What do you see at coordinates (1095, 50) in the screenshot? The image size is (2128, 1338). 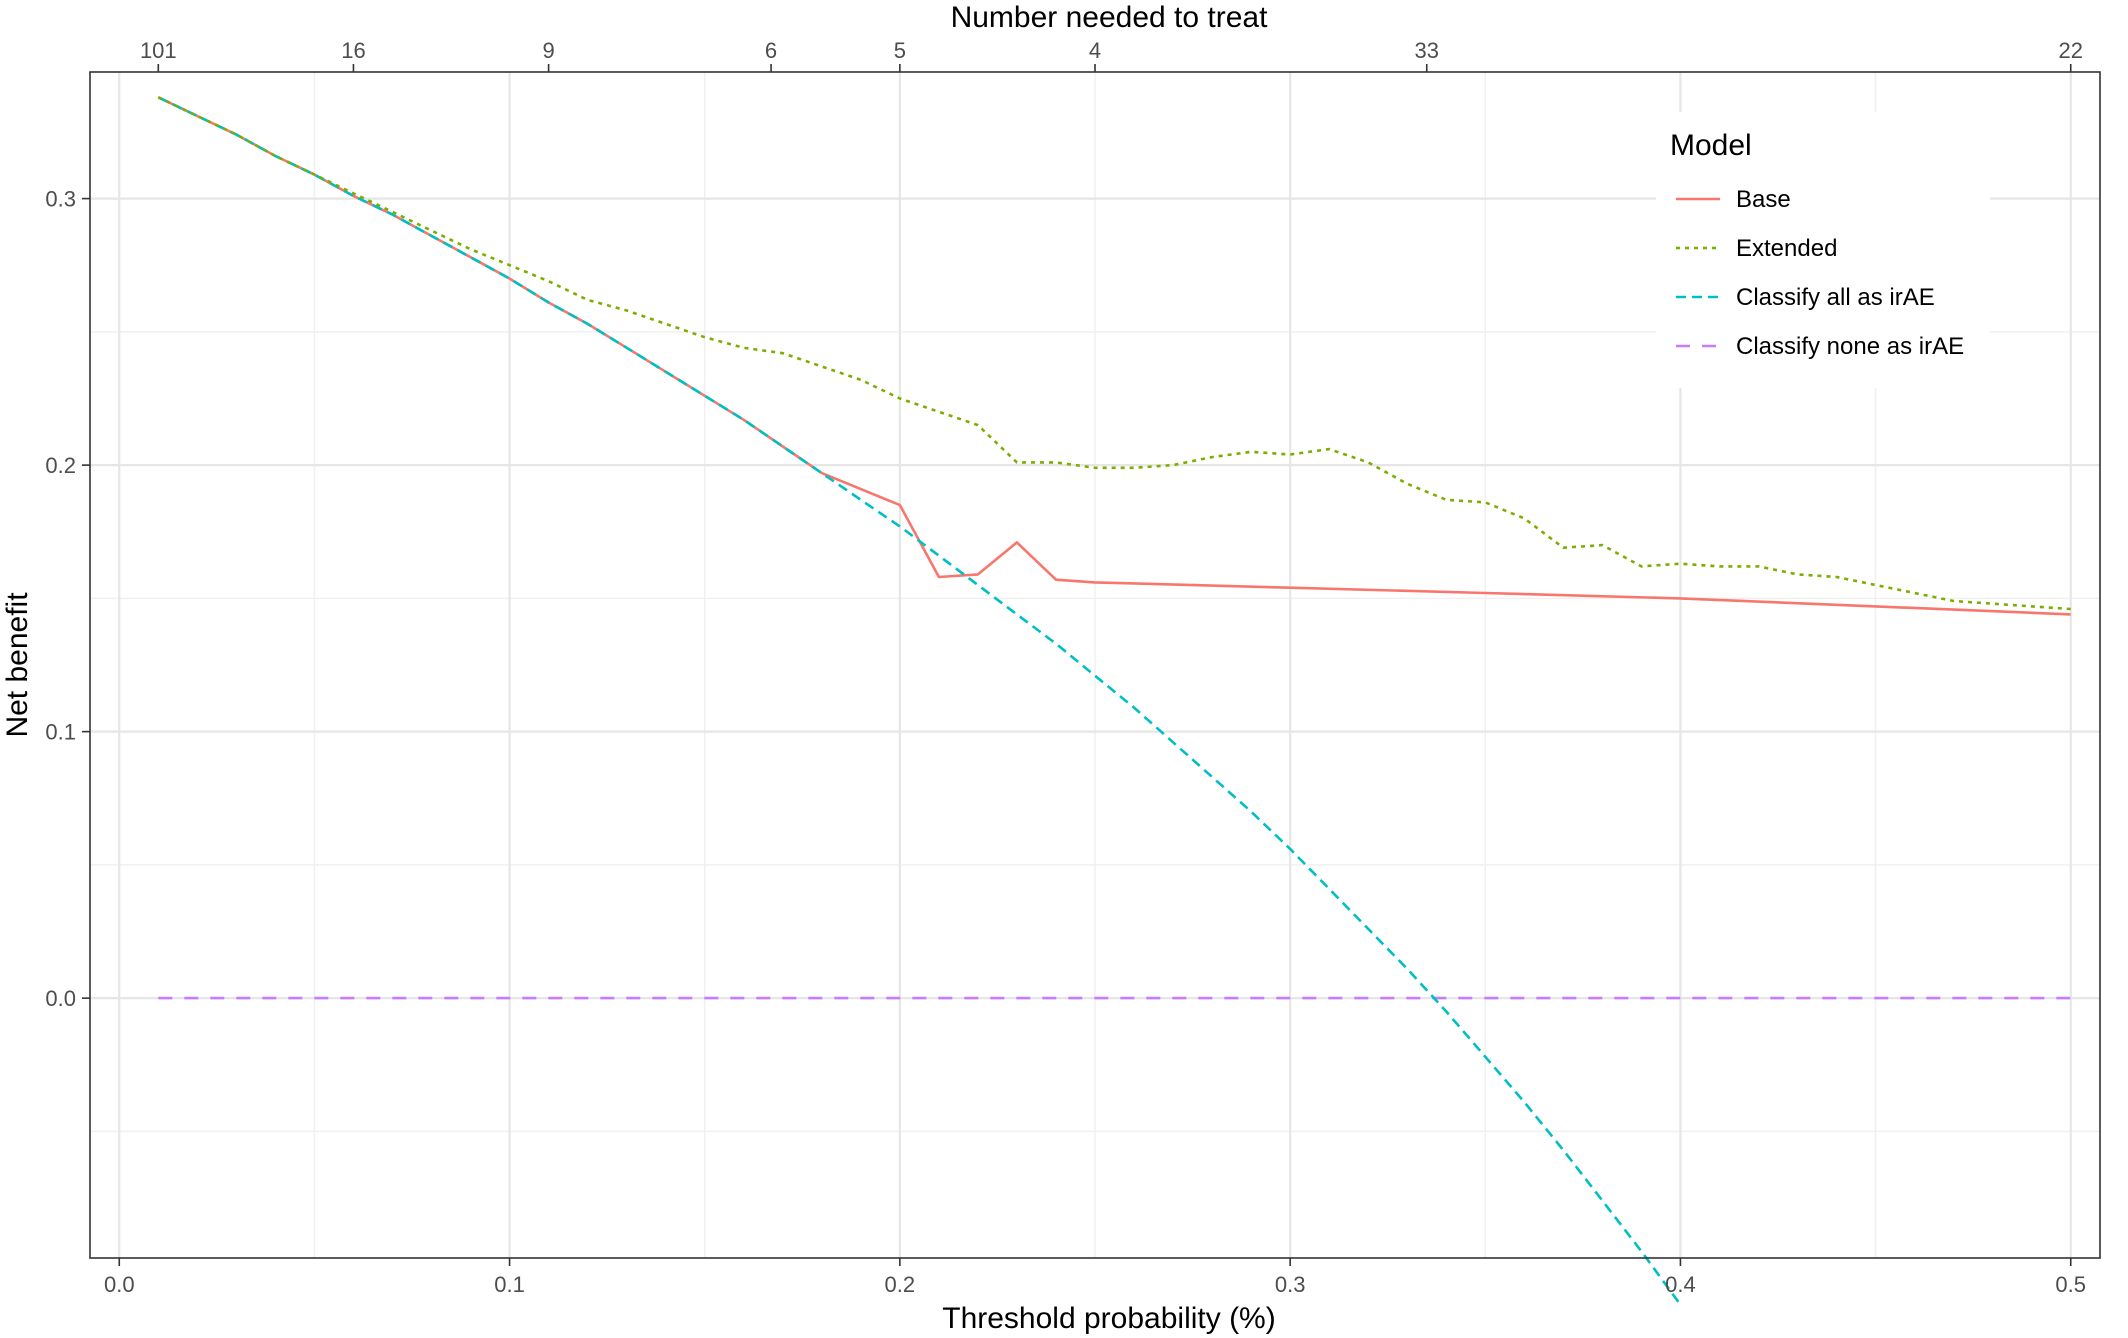 I see `top-tick-label: 4` at bounding box center [1095, 50].